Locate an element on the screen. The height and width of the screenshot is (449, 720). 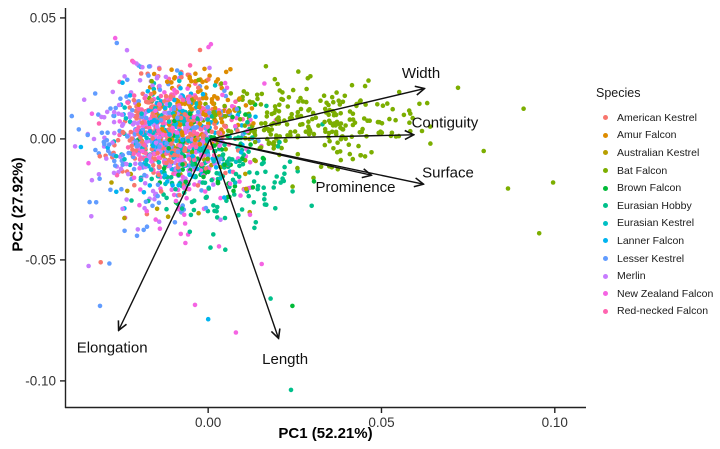
legend-item: Bat Falcon is located at coordinates (657, 171).